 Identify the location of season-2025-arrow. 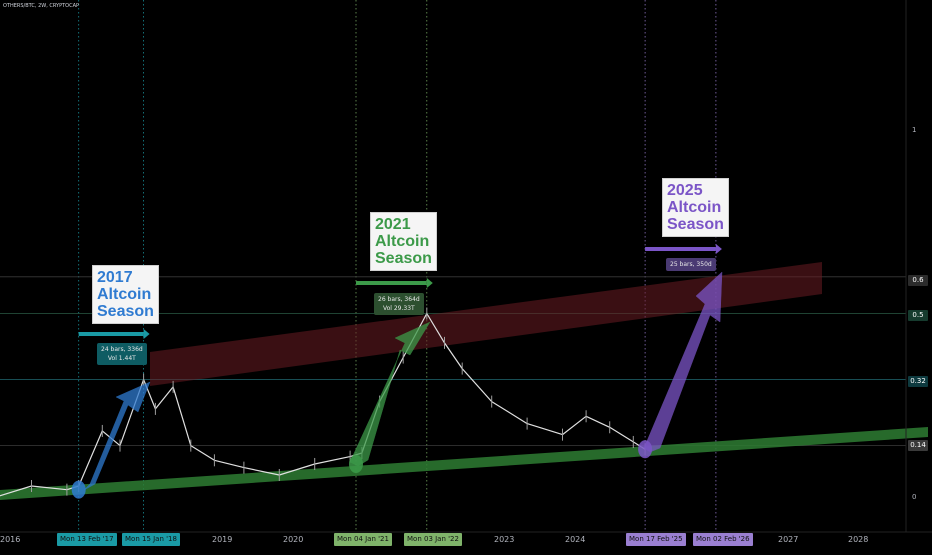
(683, 362).